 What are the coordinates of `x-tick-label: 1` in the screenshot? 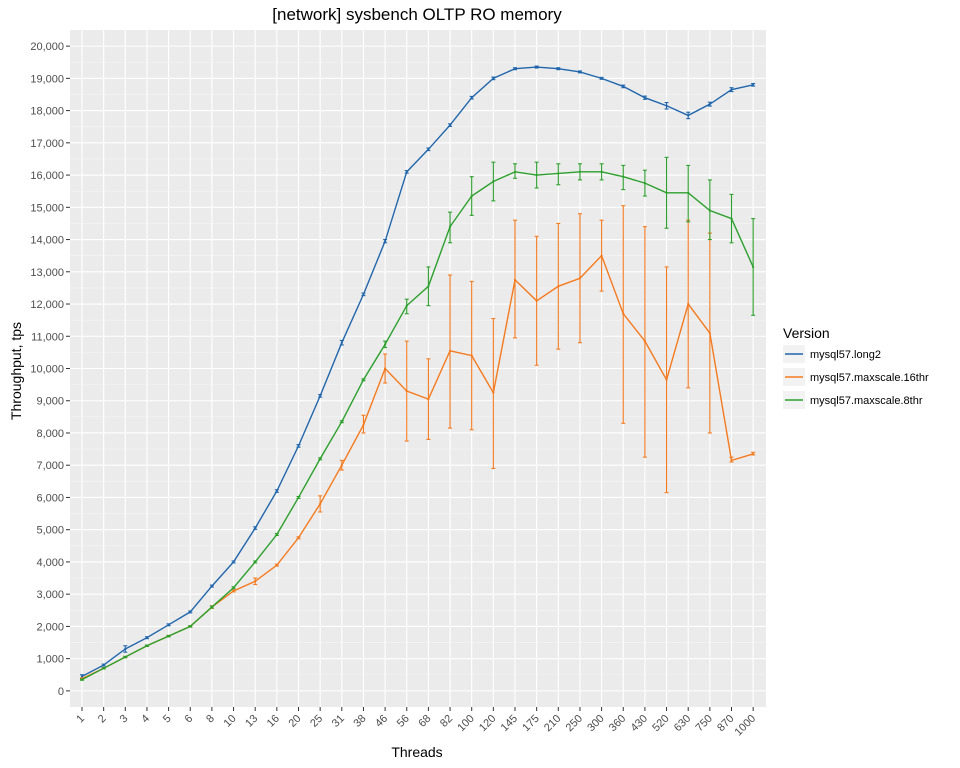 It's located at (80, 719).